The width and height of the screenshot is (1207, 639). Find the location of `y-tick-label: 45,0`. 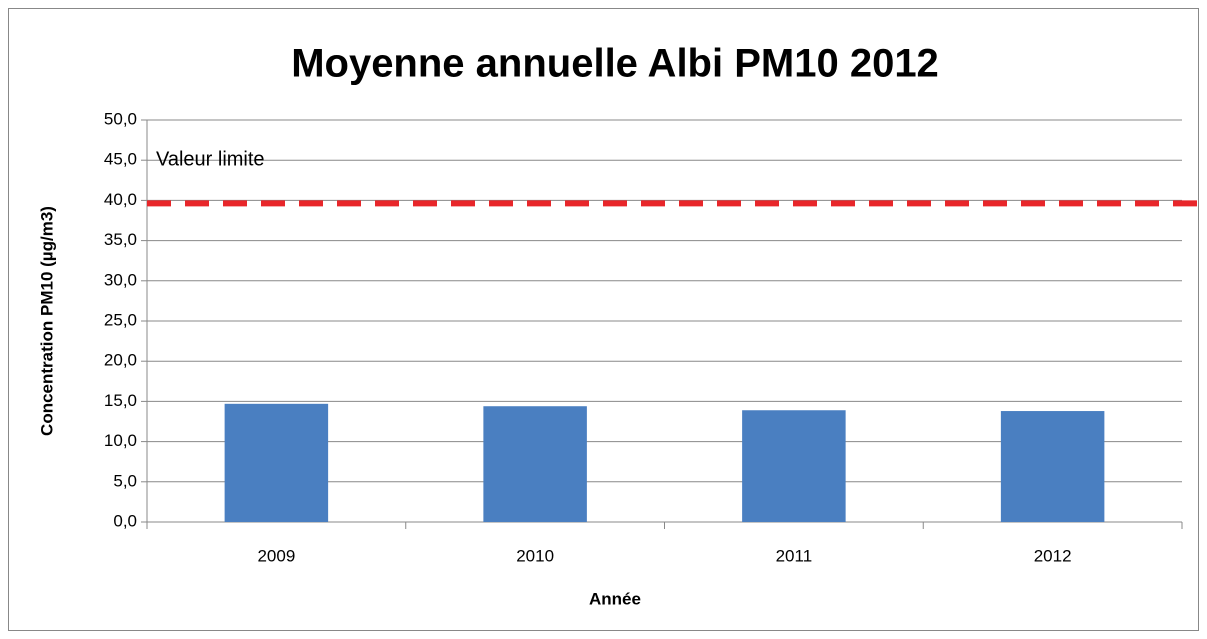

y-tick-label: 45,0 is located at coordinates (120, 159).